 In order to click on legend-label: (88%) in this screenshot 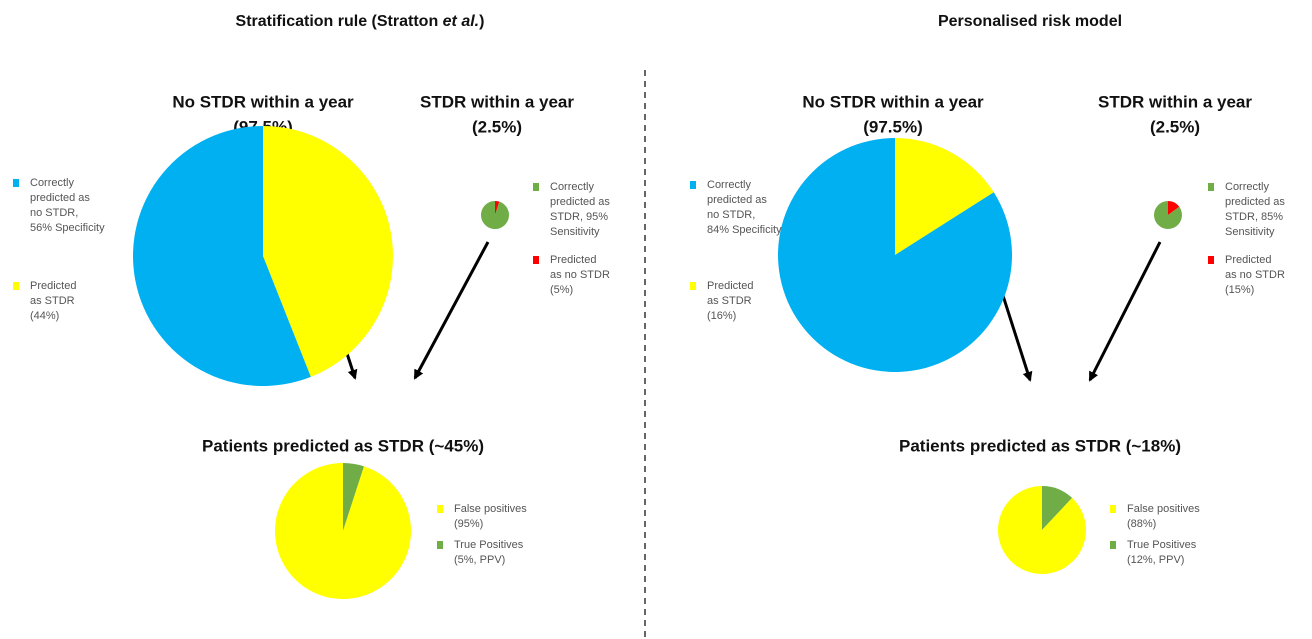, I will do `click(1141, 524)`.